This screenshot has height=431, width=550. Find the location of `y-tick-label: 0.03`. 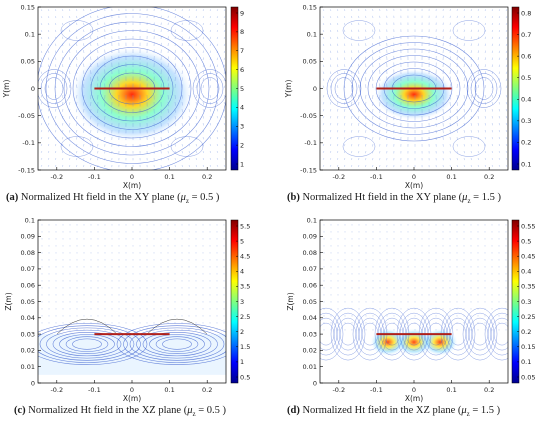

y-tick-label: 0.03 is located at coordinates (310, 334).